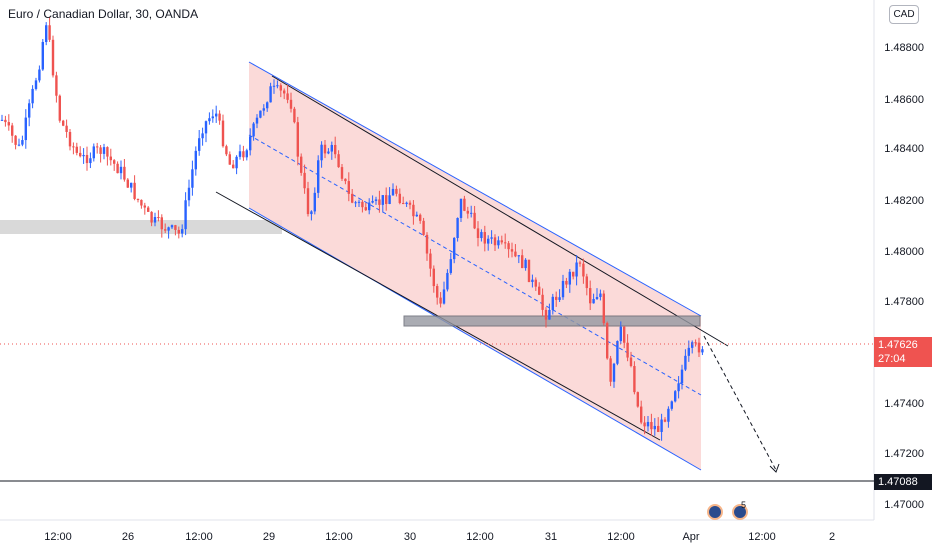 This screenshot has height=550, width=932. Describe the element at coordinates (128, 537) in the screenshot. I see `time-label: 26` at that location.